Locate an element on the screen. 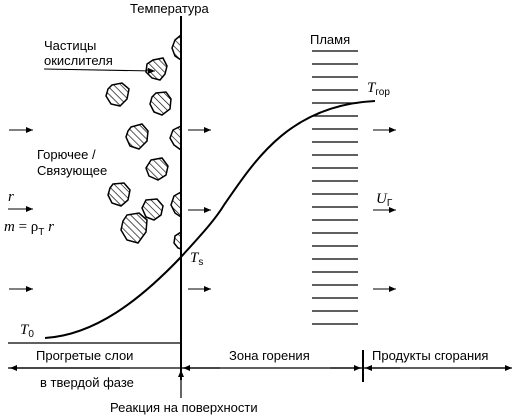 Image resolution: width=518 pixels, height=419 pixels. oxidizer-particles is located at coordinates (138, 150).